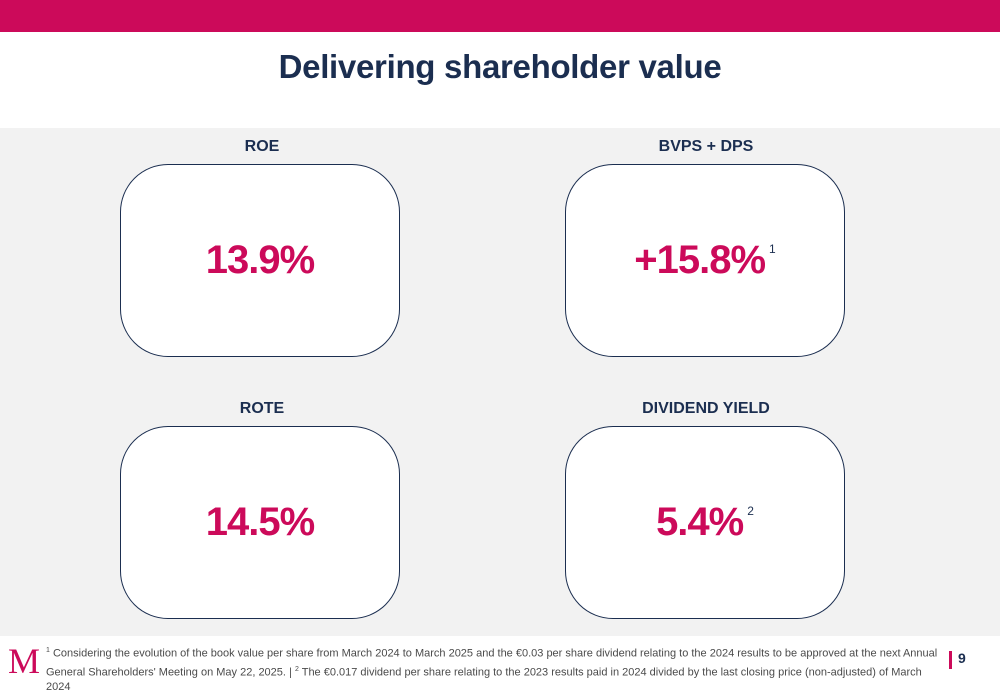  I want to click on metric-card-bvps-dps: +15.8% 1, so click(705, 260).